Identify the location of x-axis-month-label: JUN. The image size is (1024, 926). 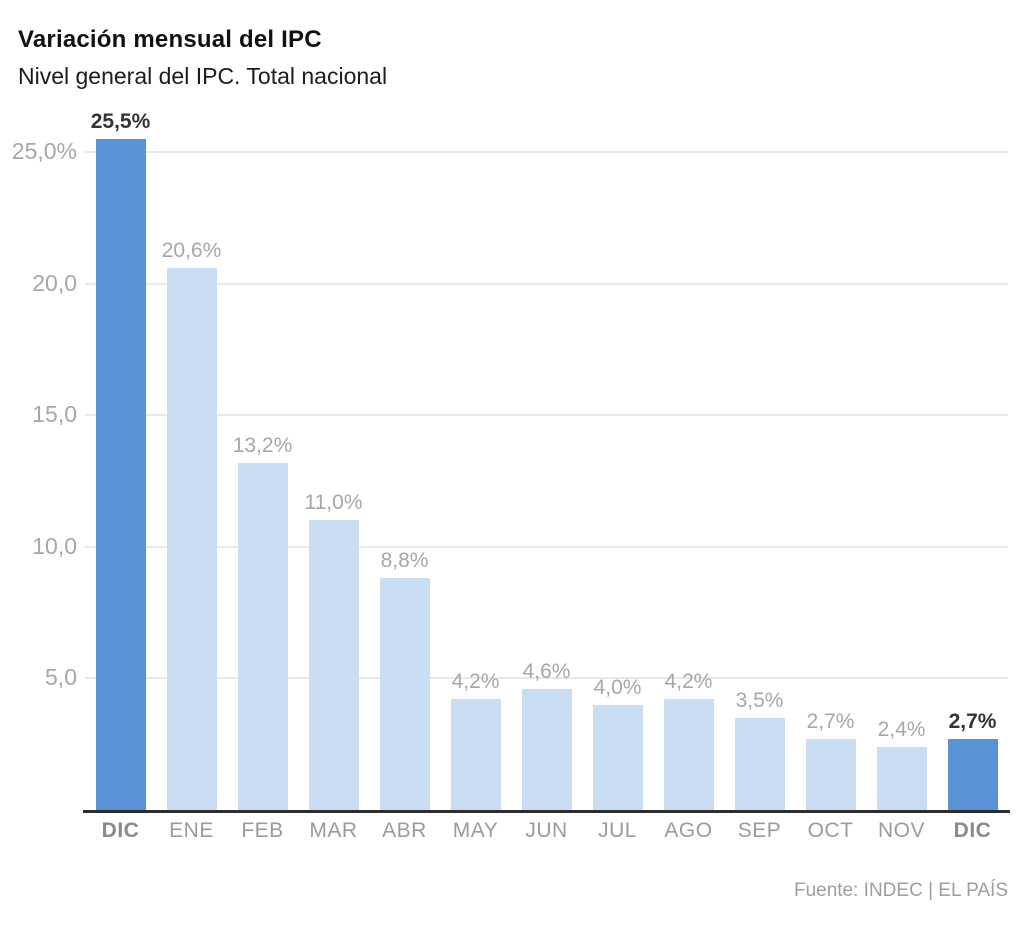
(546, 830).